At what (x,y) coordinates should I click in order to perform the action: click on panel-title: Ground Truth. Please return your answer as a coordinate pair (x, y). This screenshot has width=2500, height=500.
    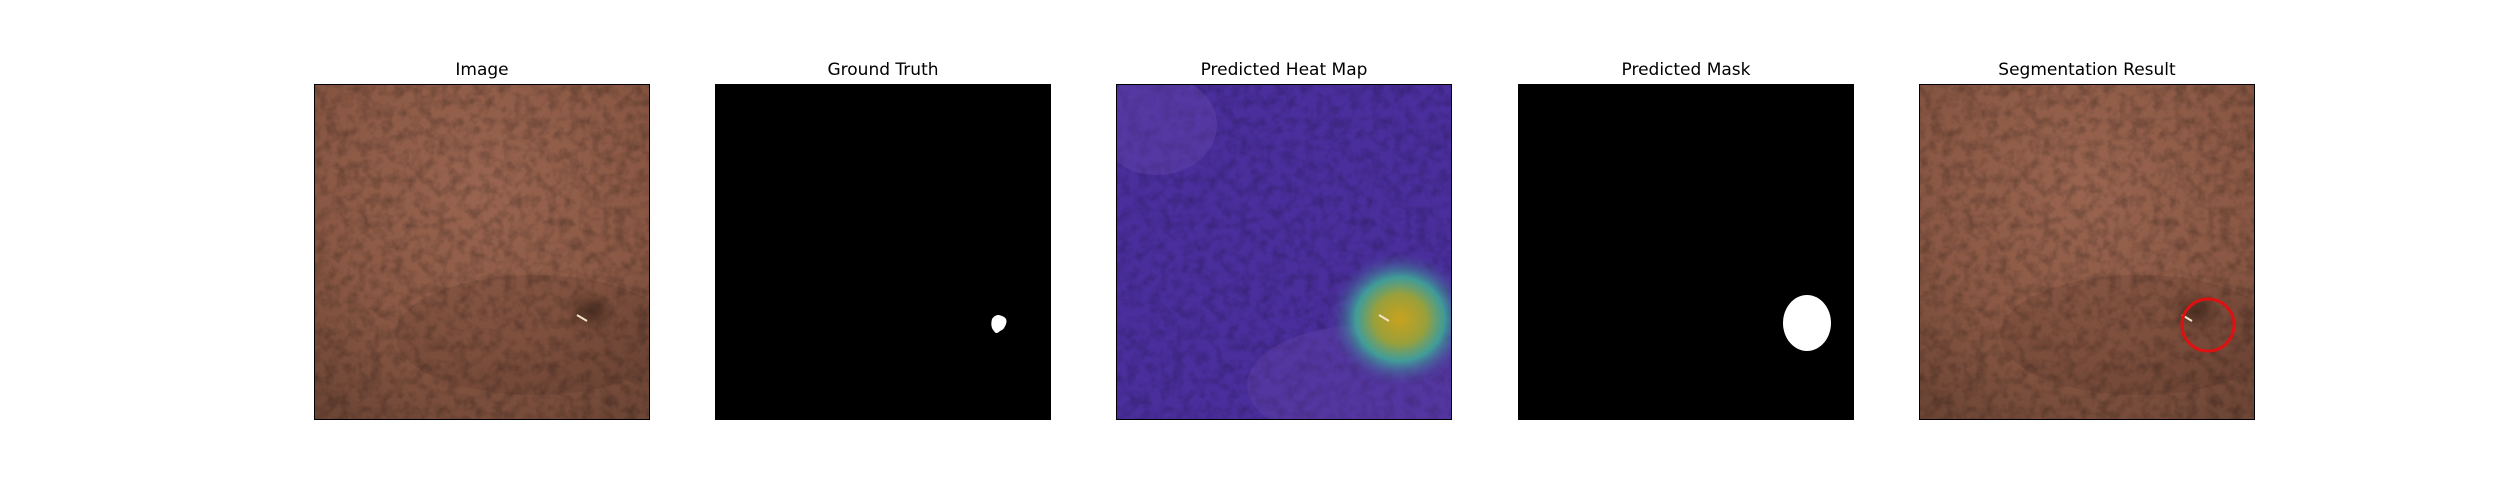
    Looking at the image, I should click on (883, 70).